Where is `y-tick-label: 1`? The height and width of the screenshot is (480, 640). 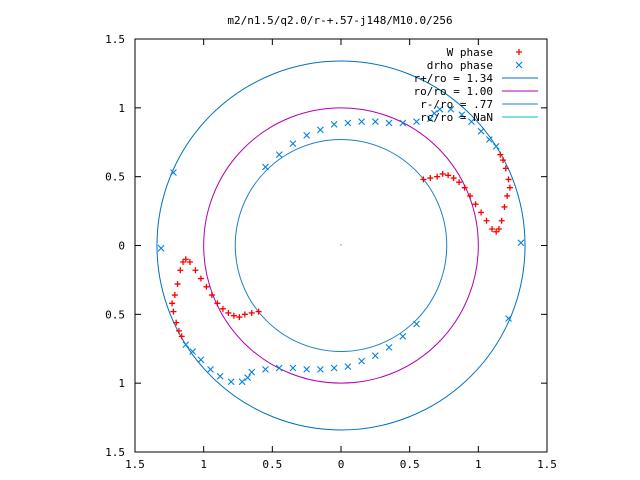 y-tick-label: 1 is located at coordinates (121, 383).